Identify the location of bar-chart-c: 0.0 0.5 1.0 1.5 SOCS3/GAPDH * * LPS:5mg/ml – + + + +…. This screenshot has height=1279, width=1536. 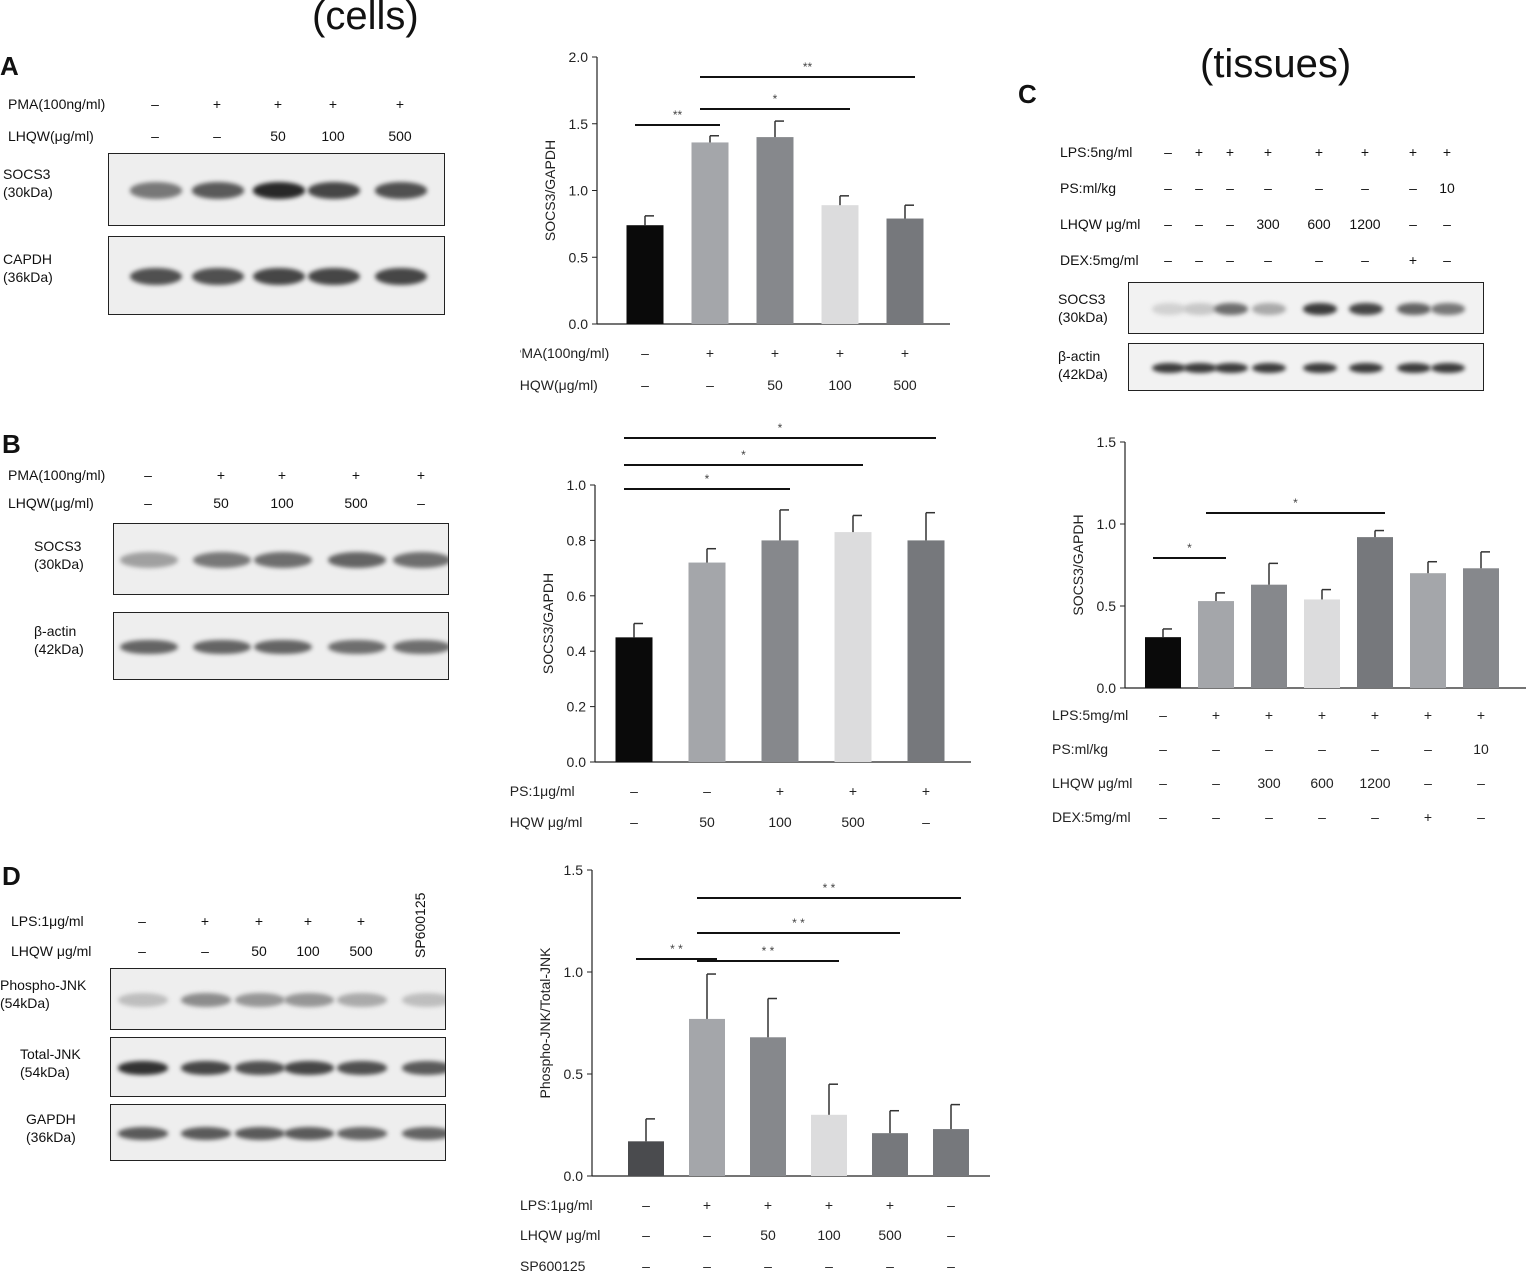
(1289, 629).